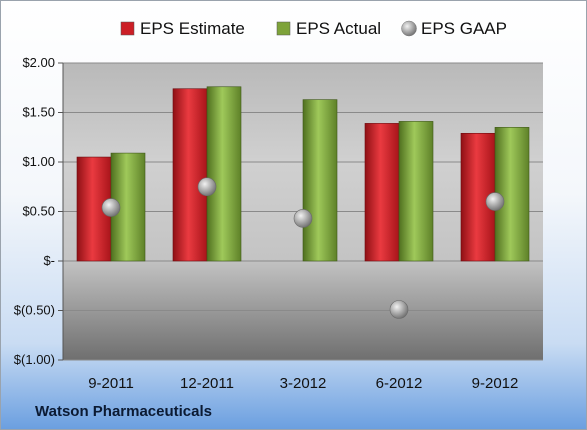 The image size is (587, 430). I want to click on y-tick-label: $1.00, so click(38, 161).